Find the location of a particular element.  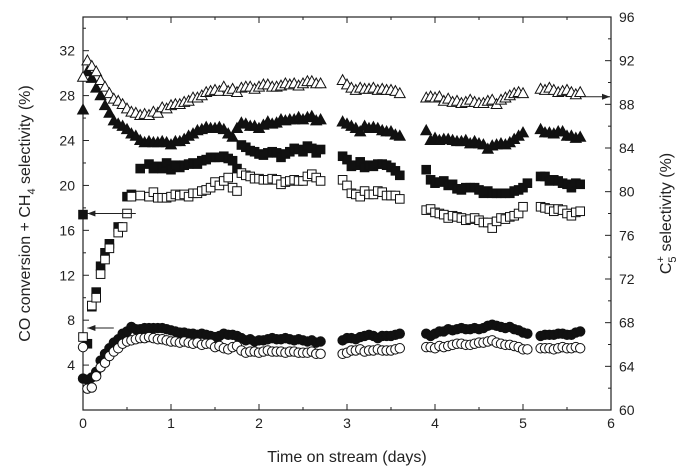

x-axis-title: Time on stream (days) is located at coordinates (346, 457).